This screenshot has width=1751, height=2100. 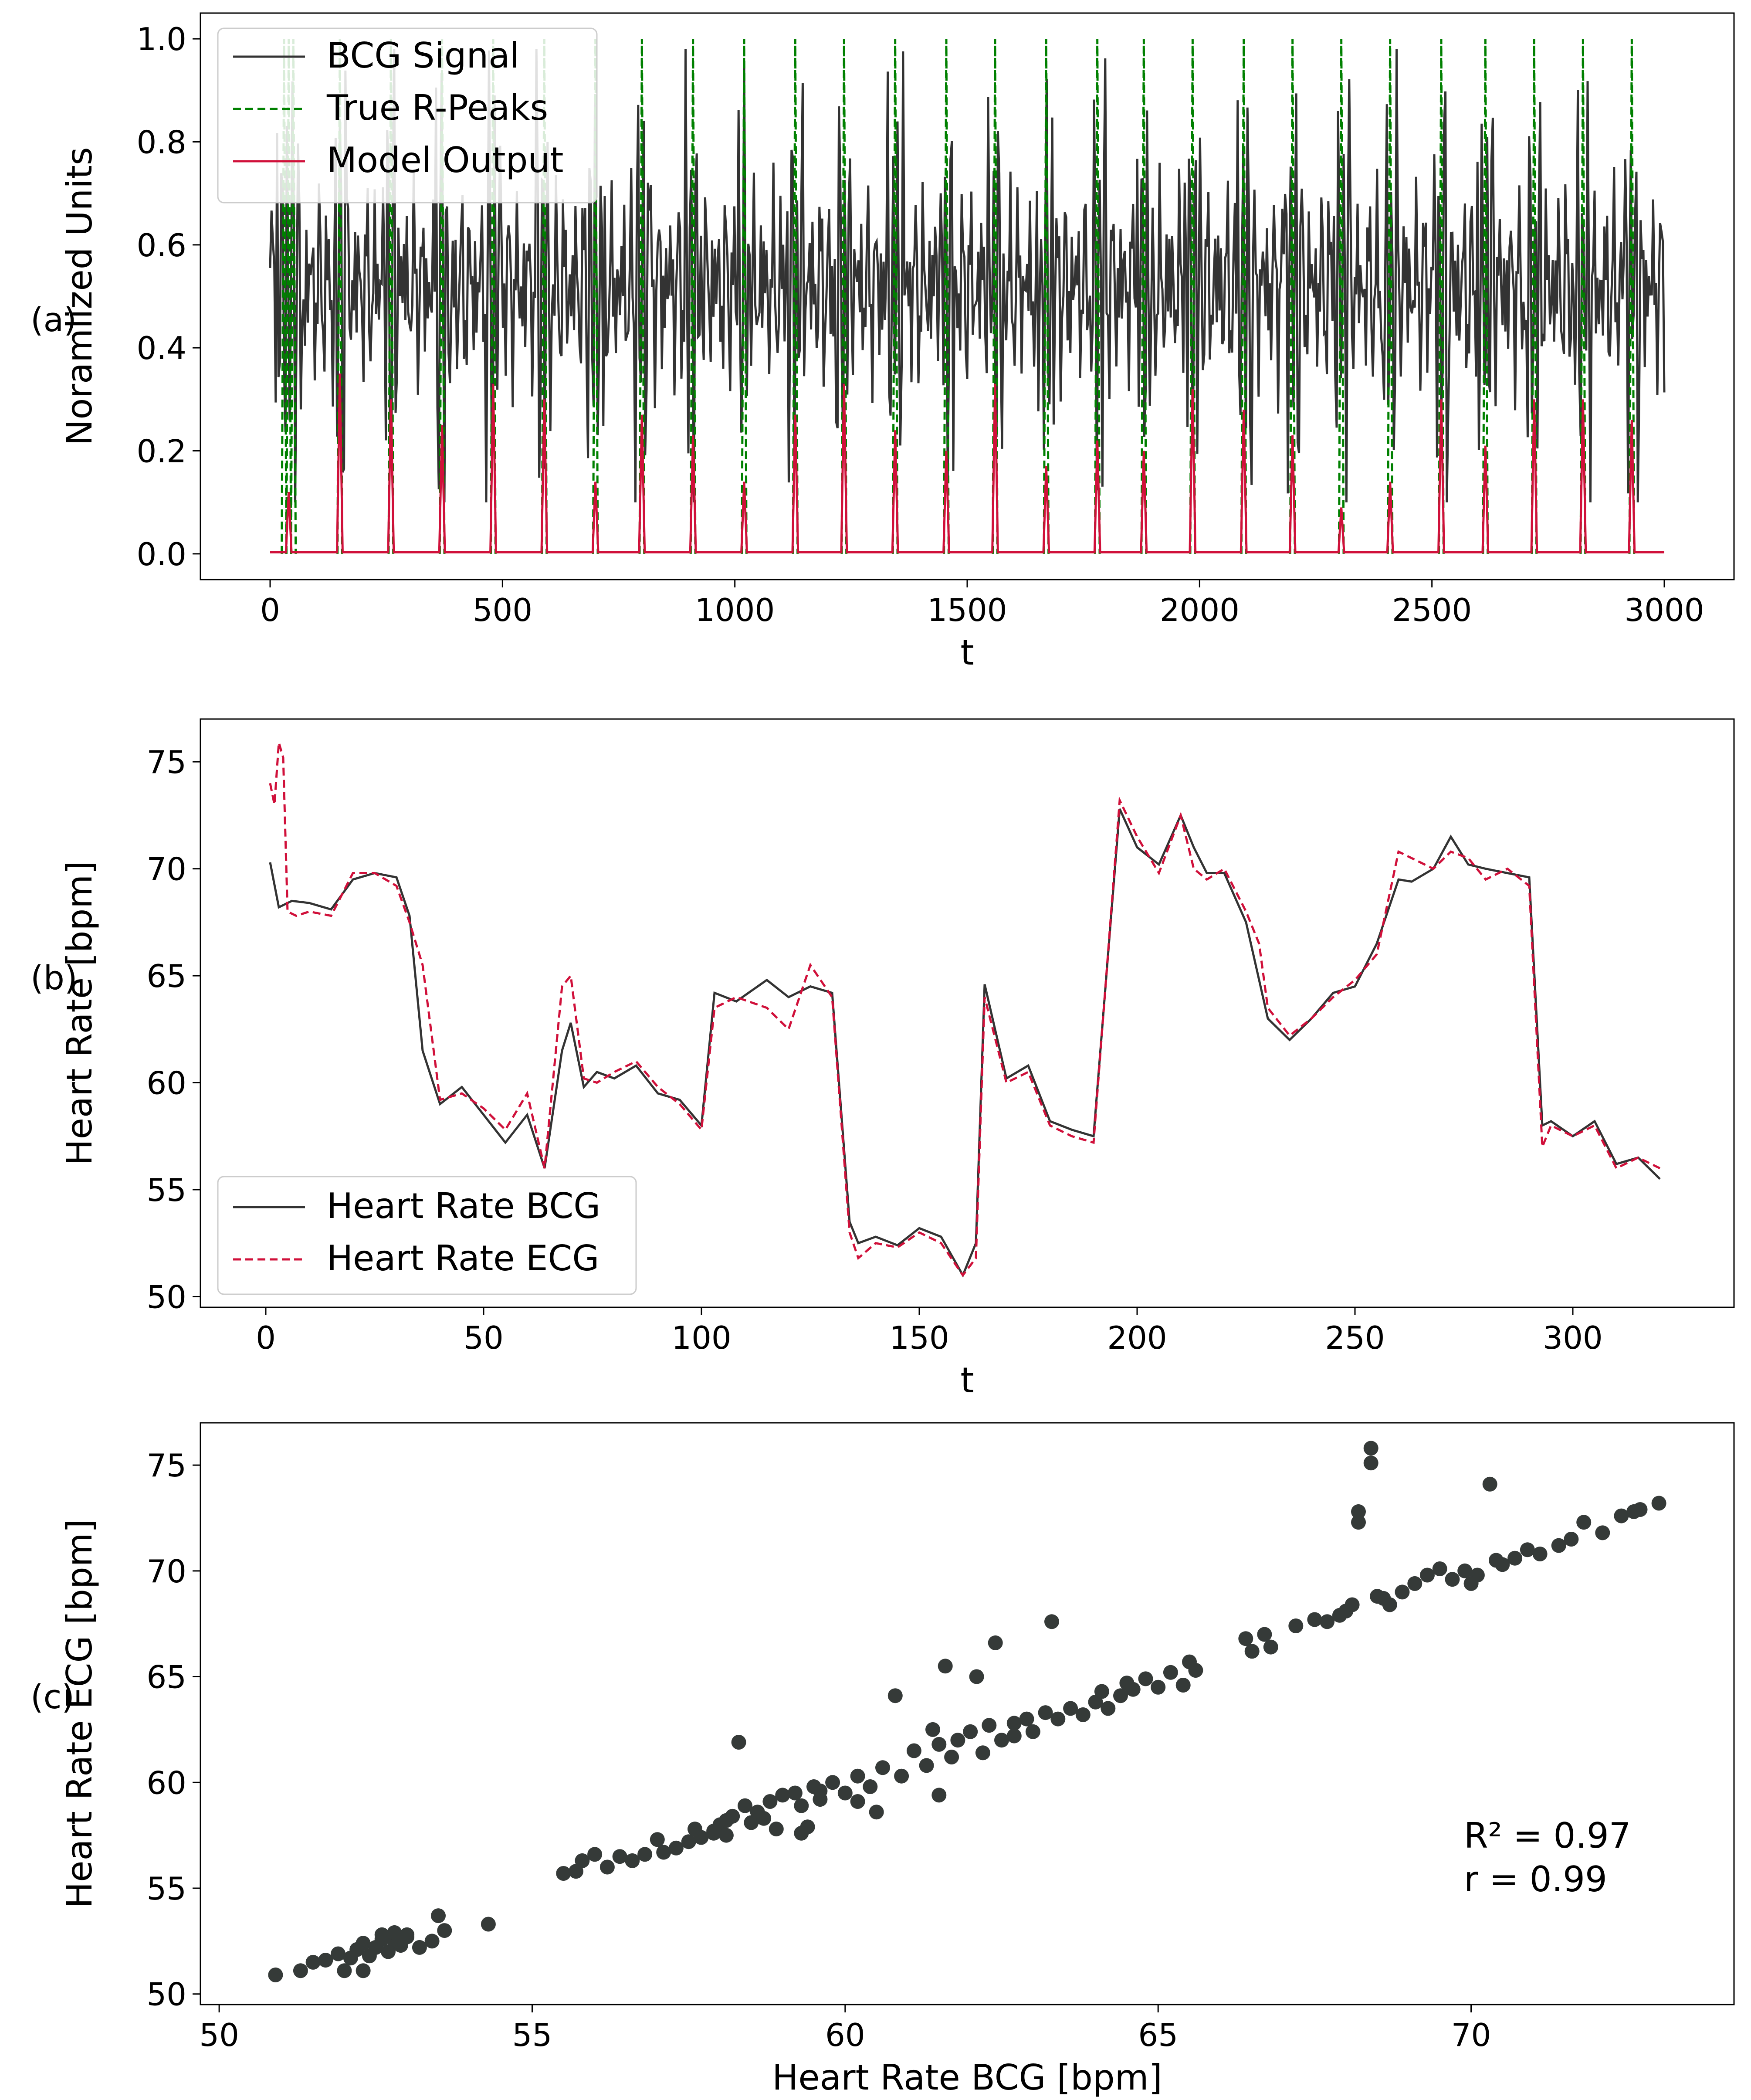 I want to click on legend-box, so click(x=407, y=116).